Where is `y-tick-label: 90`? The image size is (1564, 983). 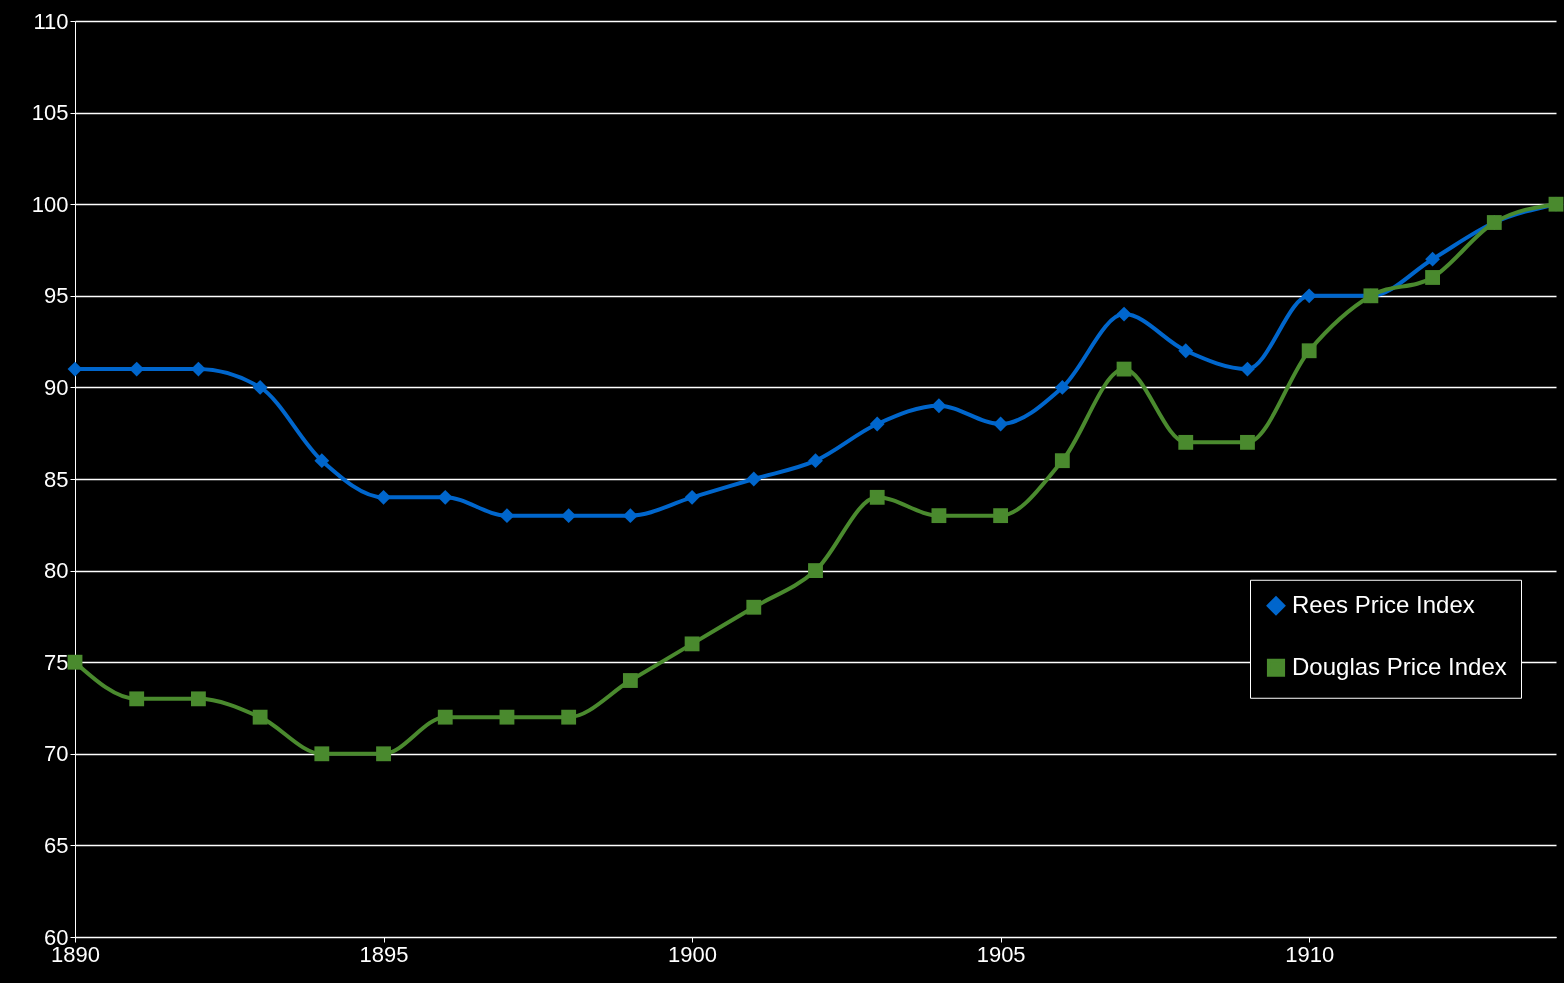 y-tick-label: 90 is located at coordinates (56, 387).